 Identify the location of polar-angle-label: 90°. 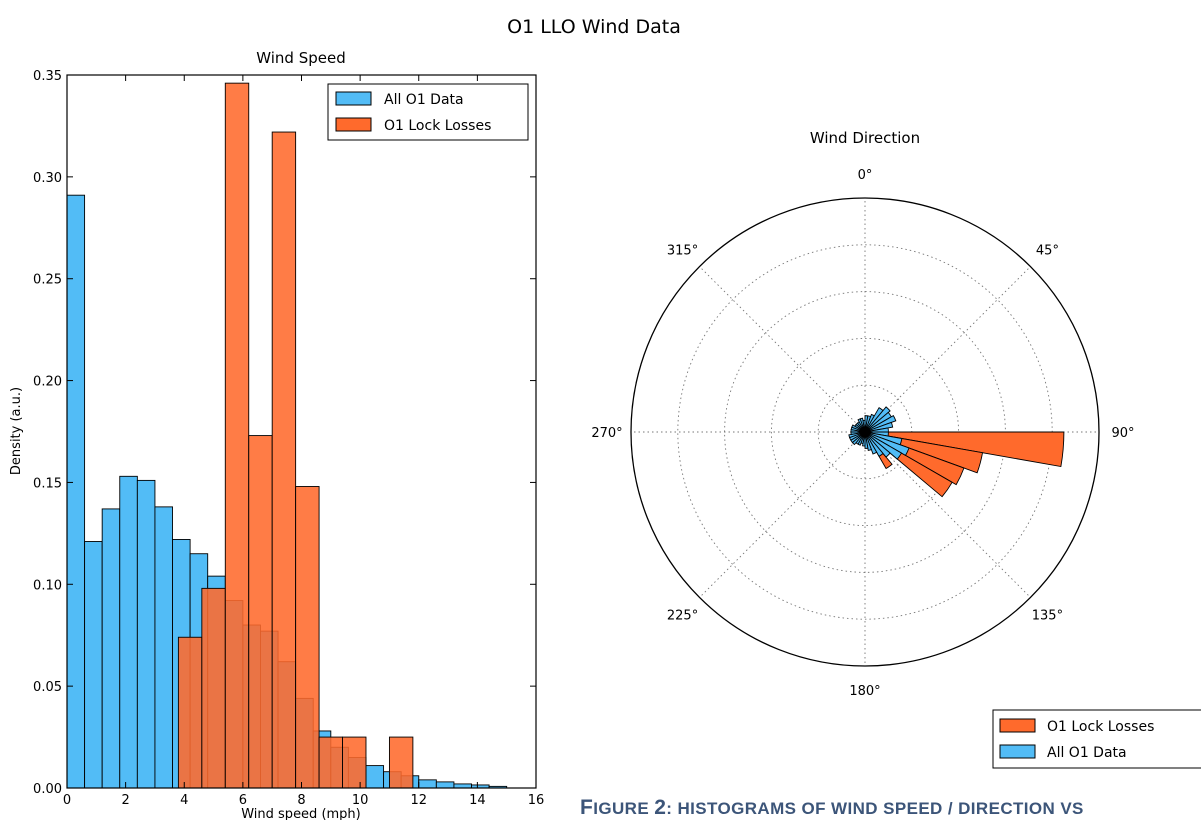
(1122, 433).